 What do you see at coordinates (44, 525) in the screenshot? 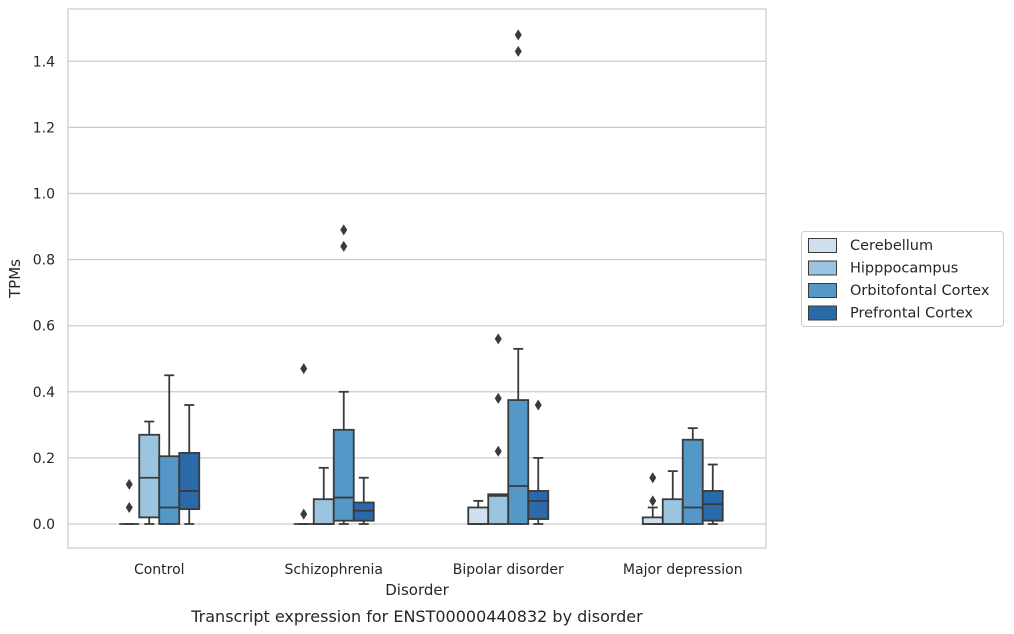
I see `y-tick-label: 0.0` at bounding box center [44, 525].